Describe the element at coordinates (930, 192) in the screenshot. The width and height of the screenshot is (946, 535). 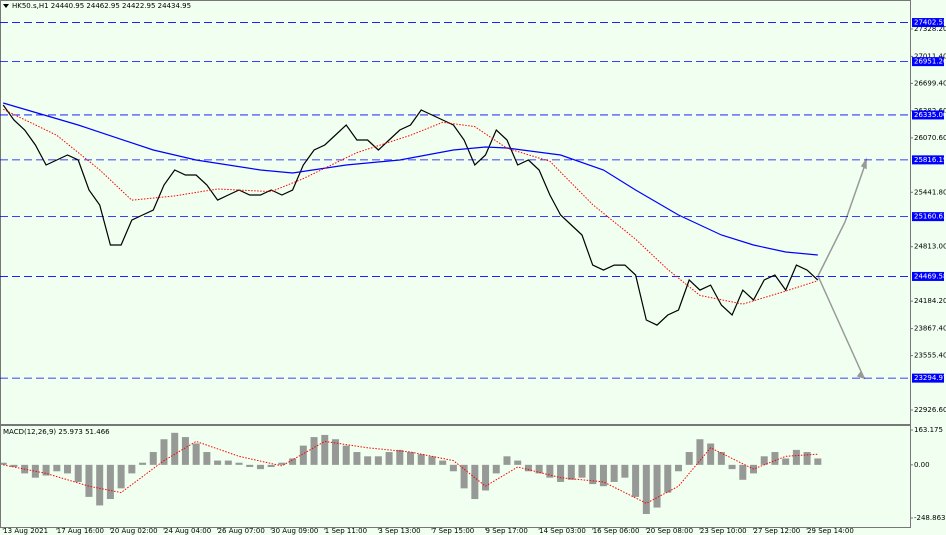
I see `y-tick-label: 25441.80` at that location.